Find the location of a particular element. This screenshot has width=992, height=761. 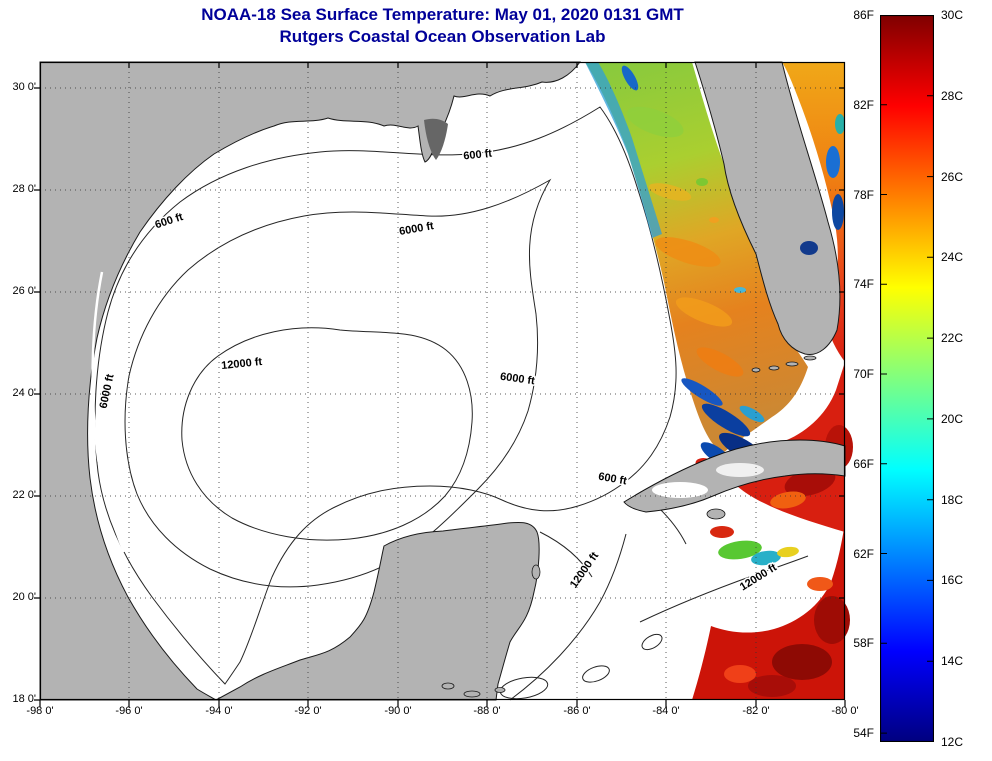

y-tick-label: 22 0' is located at coordinates (24, 495).